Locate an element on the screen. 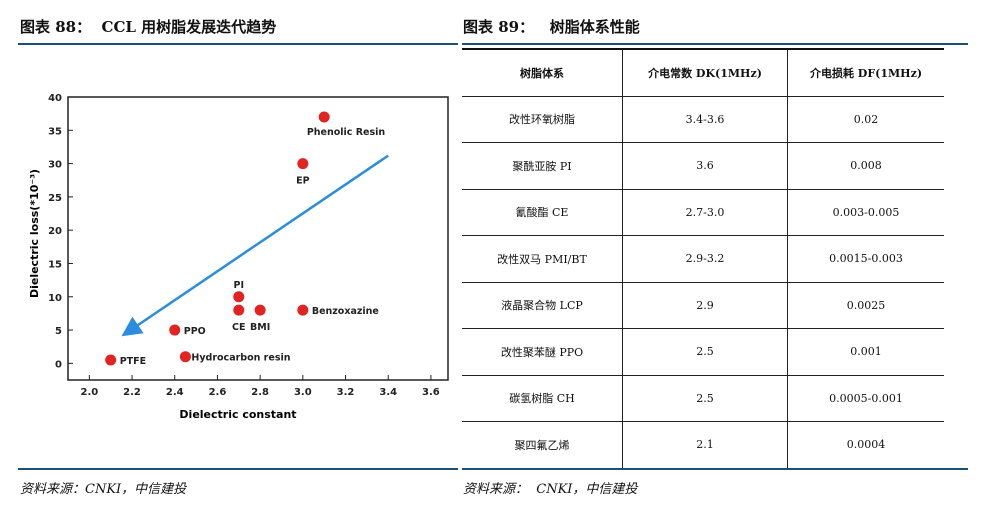 This screenshot has width=985, height=505. column-header: 树脂体系 is located at coordinates (542, 72).